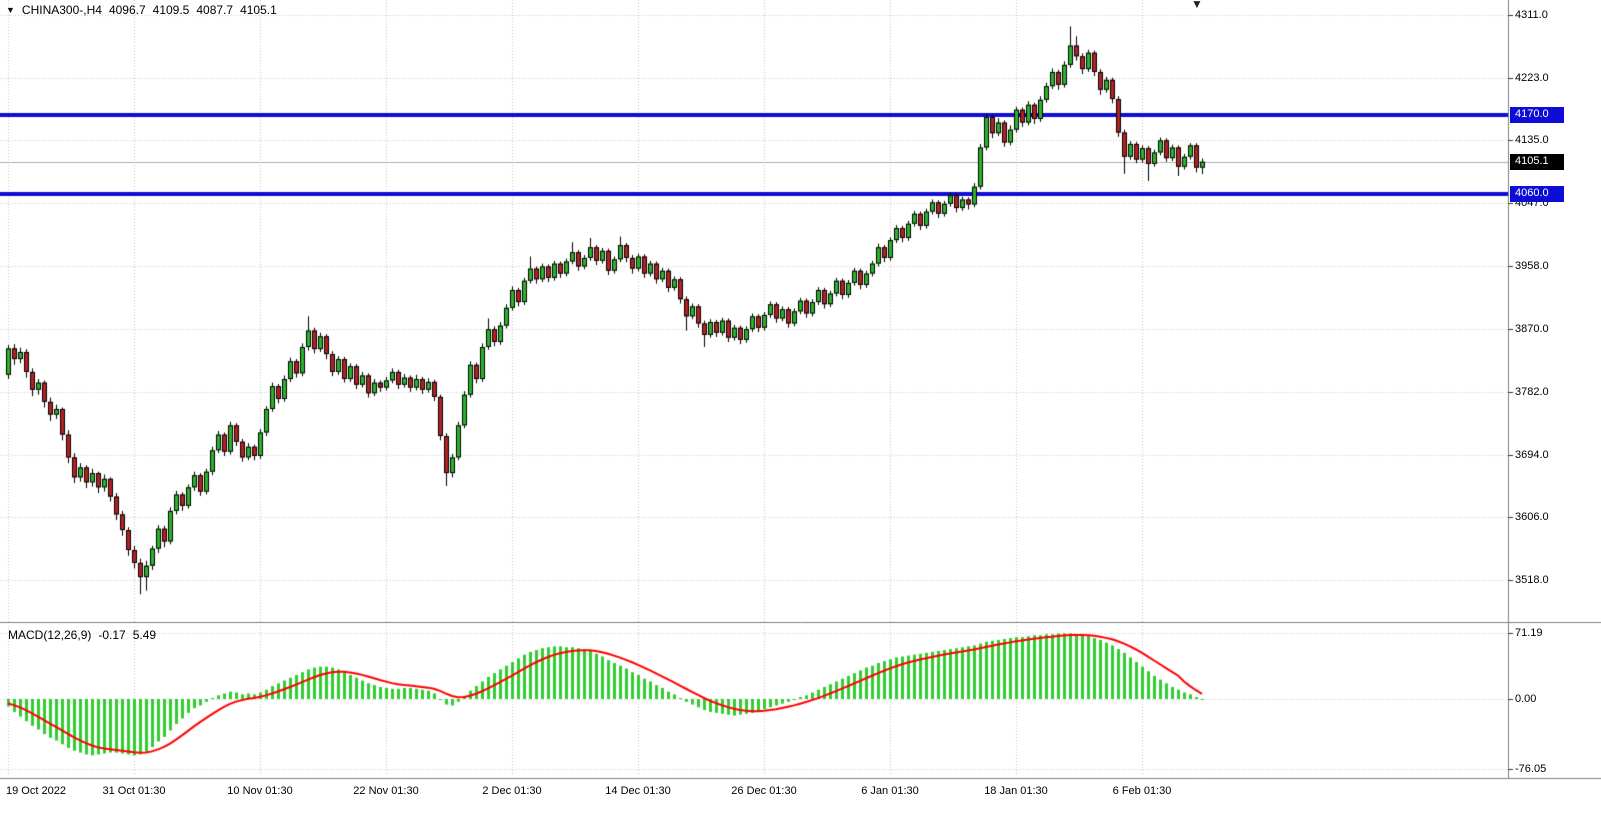  I want to click on price-axis-label: 3606.0, so click(1532, 517).